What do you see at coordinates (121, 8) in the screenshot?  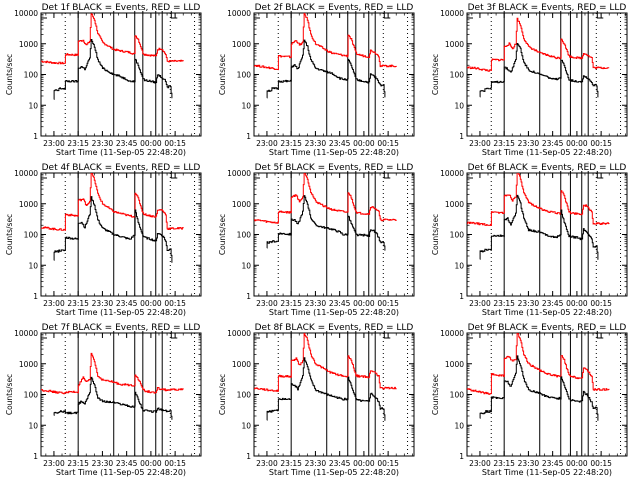 I see `chart-title: Det 1f BLACK = Events, RED = LLD` at bounding box center [121, 8].